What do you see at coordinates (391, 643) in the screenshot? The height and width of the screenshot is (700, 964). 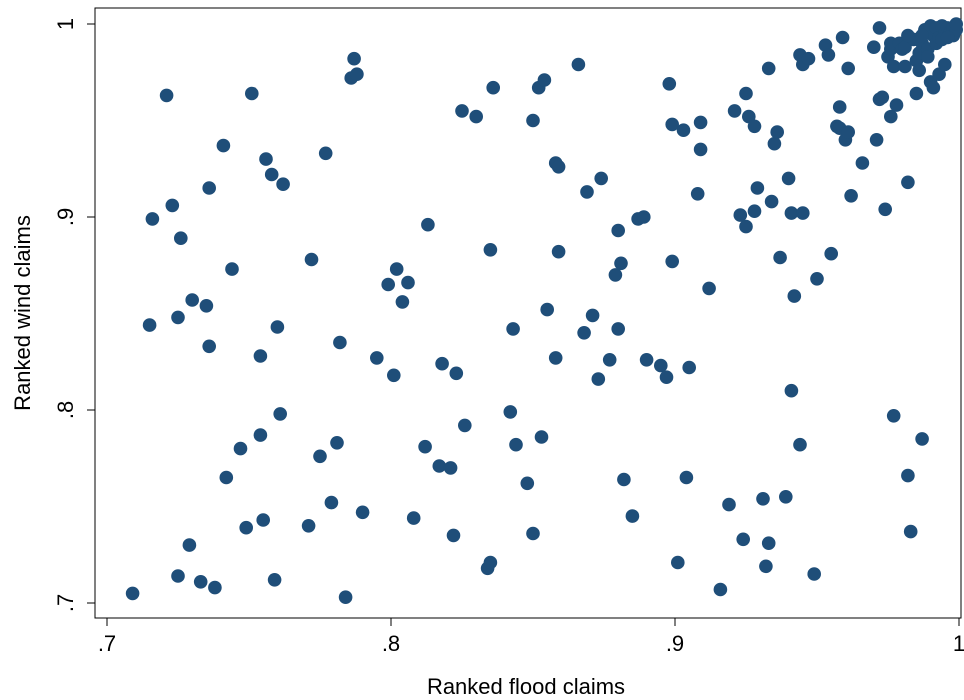 I see `x-tick-label: .8` at bounding box center [391, 643].